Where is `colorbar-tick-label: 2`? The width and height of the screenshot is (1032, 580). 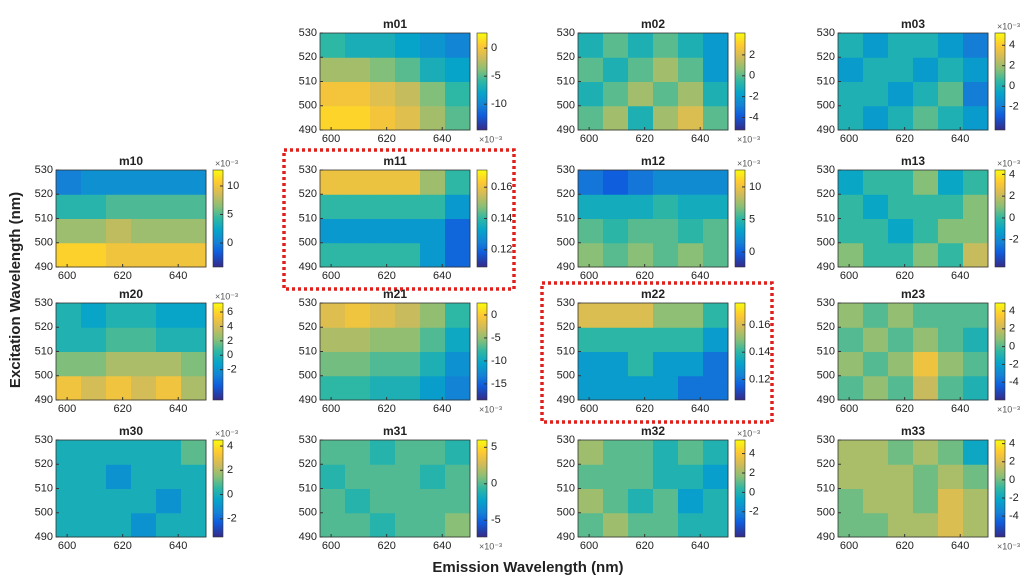 colorbar-tick-label: 2 is located at coordinates (752, 55).